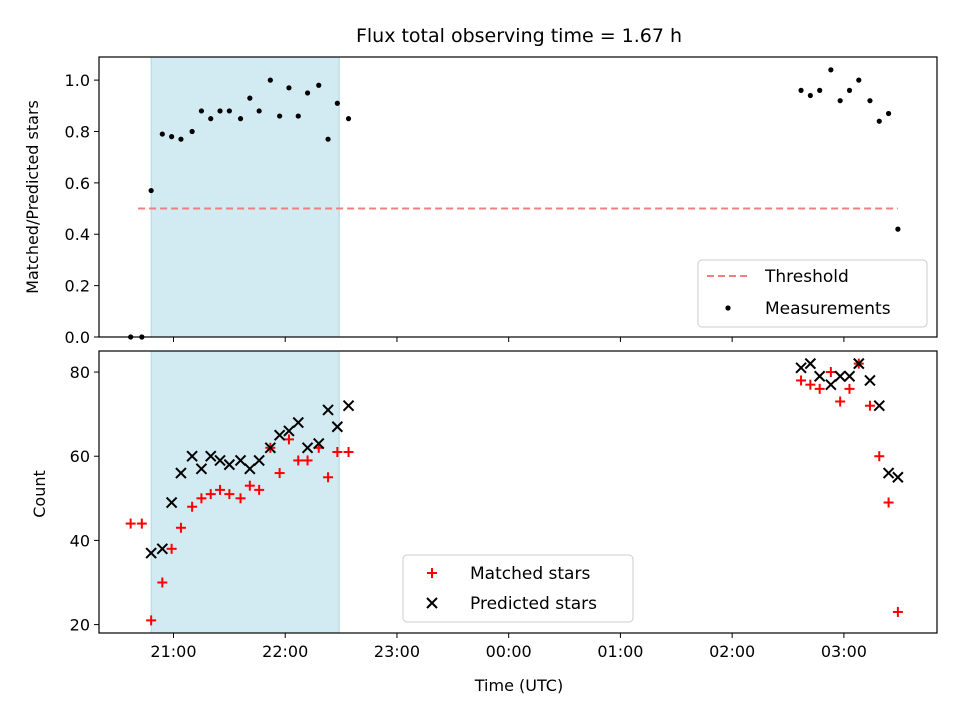 The height and width of the screenshot is (720, 960). What do you see at coordinates (844, 651) in the screenshot?
I see `x-tick-label: 03:00` at bounding box center [844, 651].